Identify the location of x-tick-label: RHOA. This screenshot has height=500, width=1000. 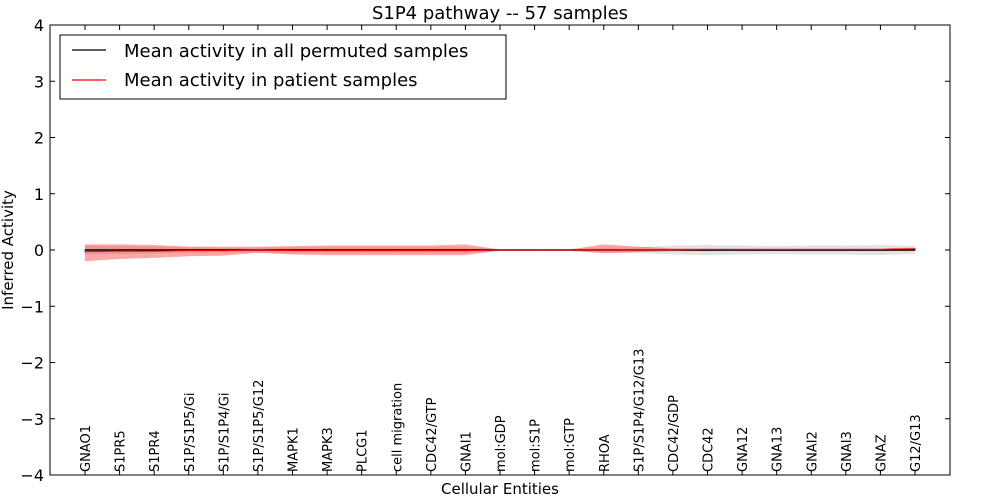
(605, 453).